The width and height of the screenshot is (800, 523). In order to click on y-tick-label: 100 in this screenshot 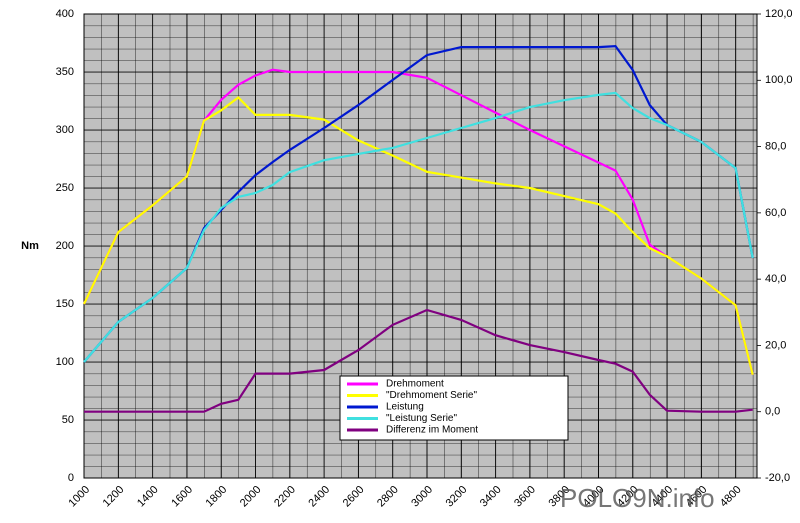, I will do `click(65, 362)`.